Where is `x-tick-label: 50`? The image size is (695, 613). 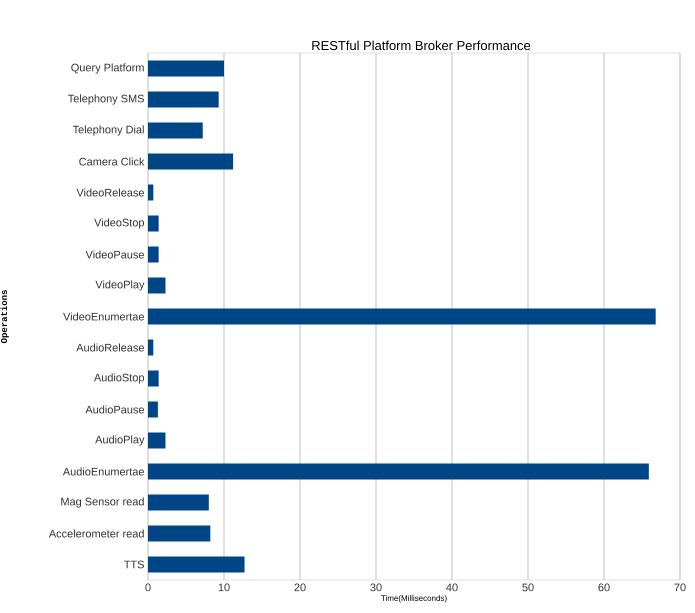 x-tick-label: 50 is located at coordinates (528, 588).